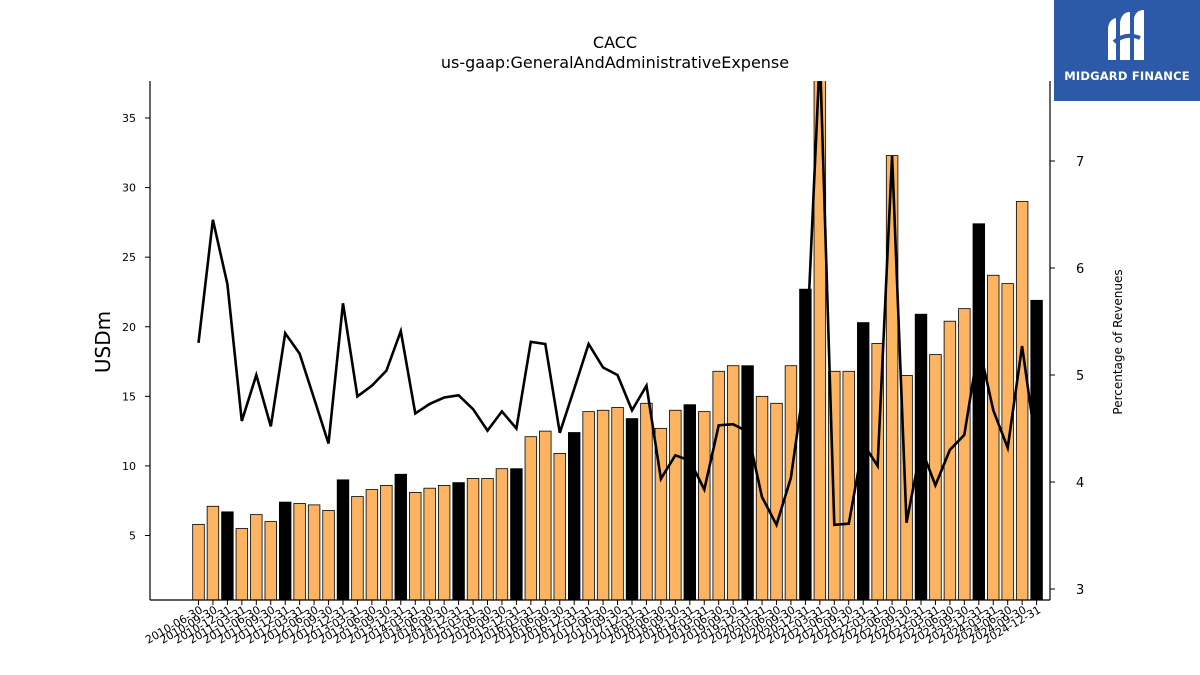 The width and height of the screenshot is (1200, 675). I want to click on y2-axis-label: Percentage of Revenues, so click(1118, 341).